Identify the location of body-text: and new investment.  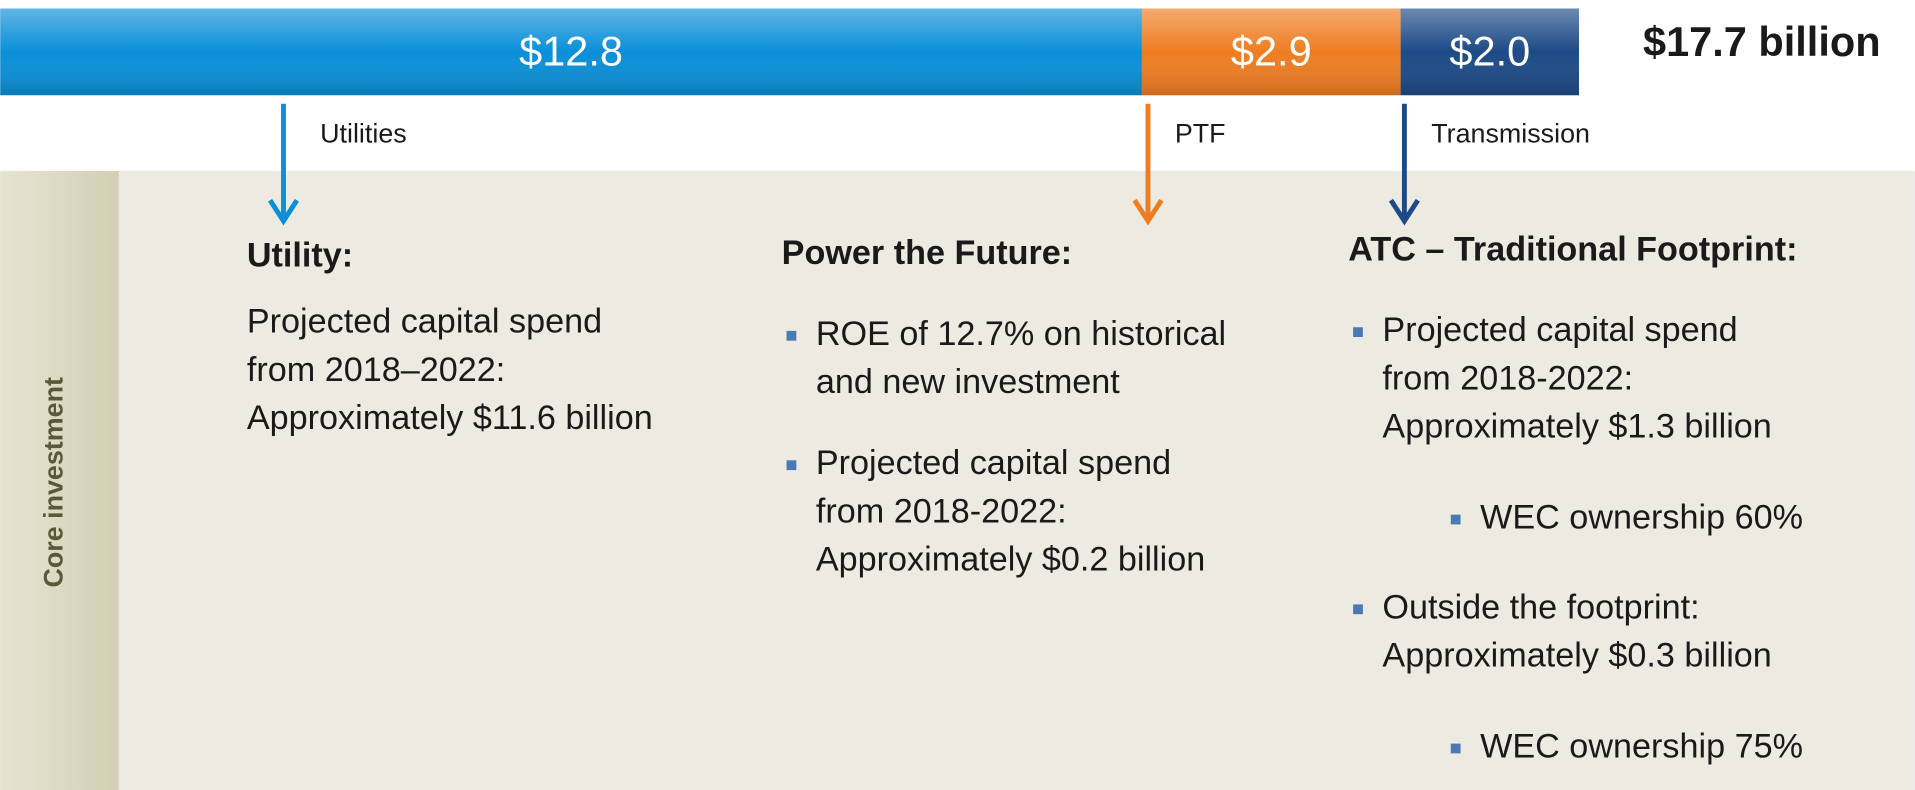
(968, 382).